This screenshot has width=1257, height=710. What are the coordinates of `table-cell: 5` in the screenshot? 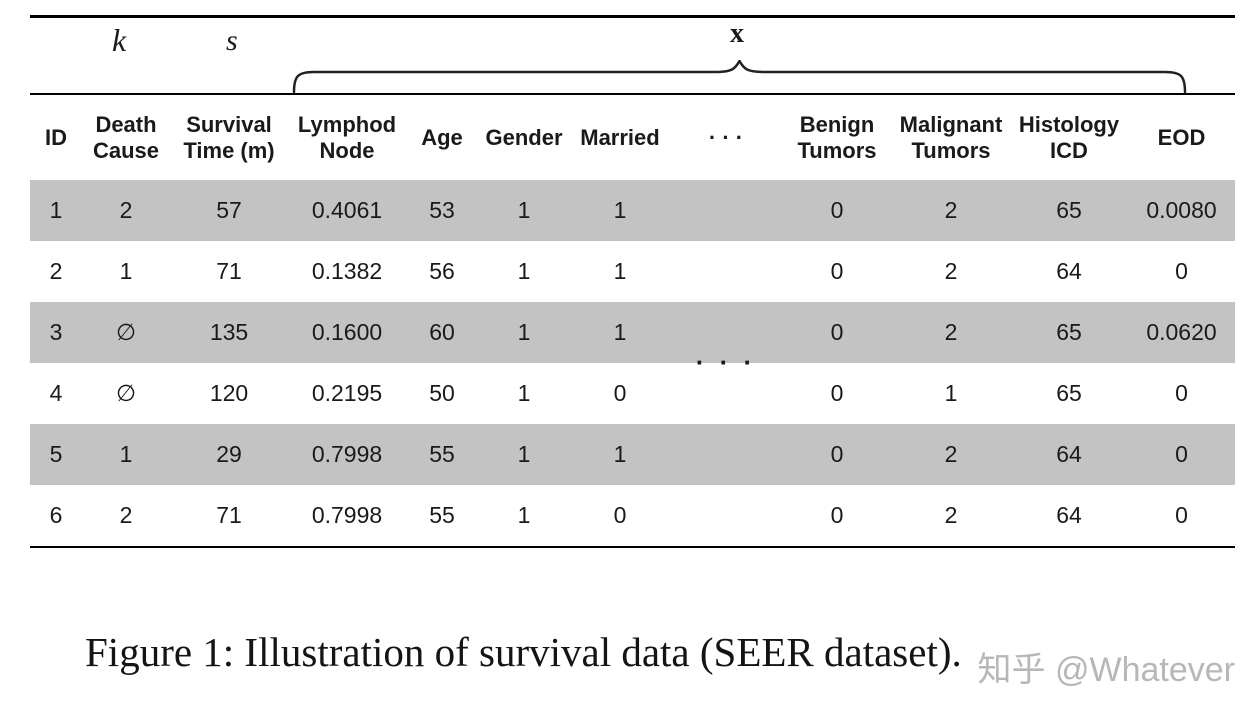 It's located at (56, 454).